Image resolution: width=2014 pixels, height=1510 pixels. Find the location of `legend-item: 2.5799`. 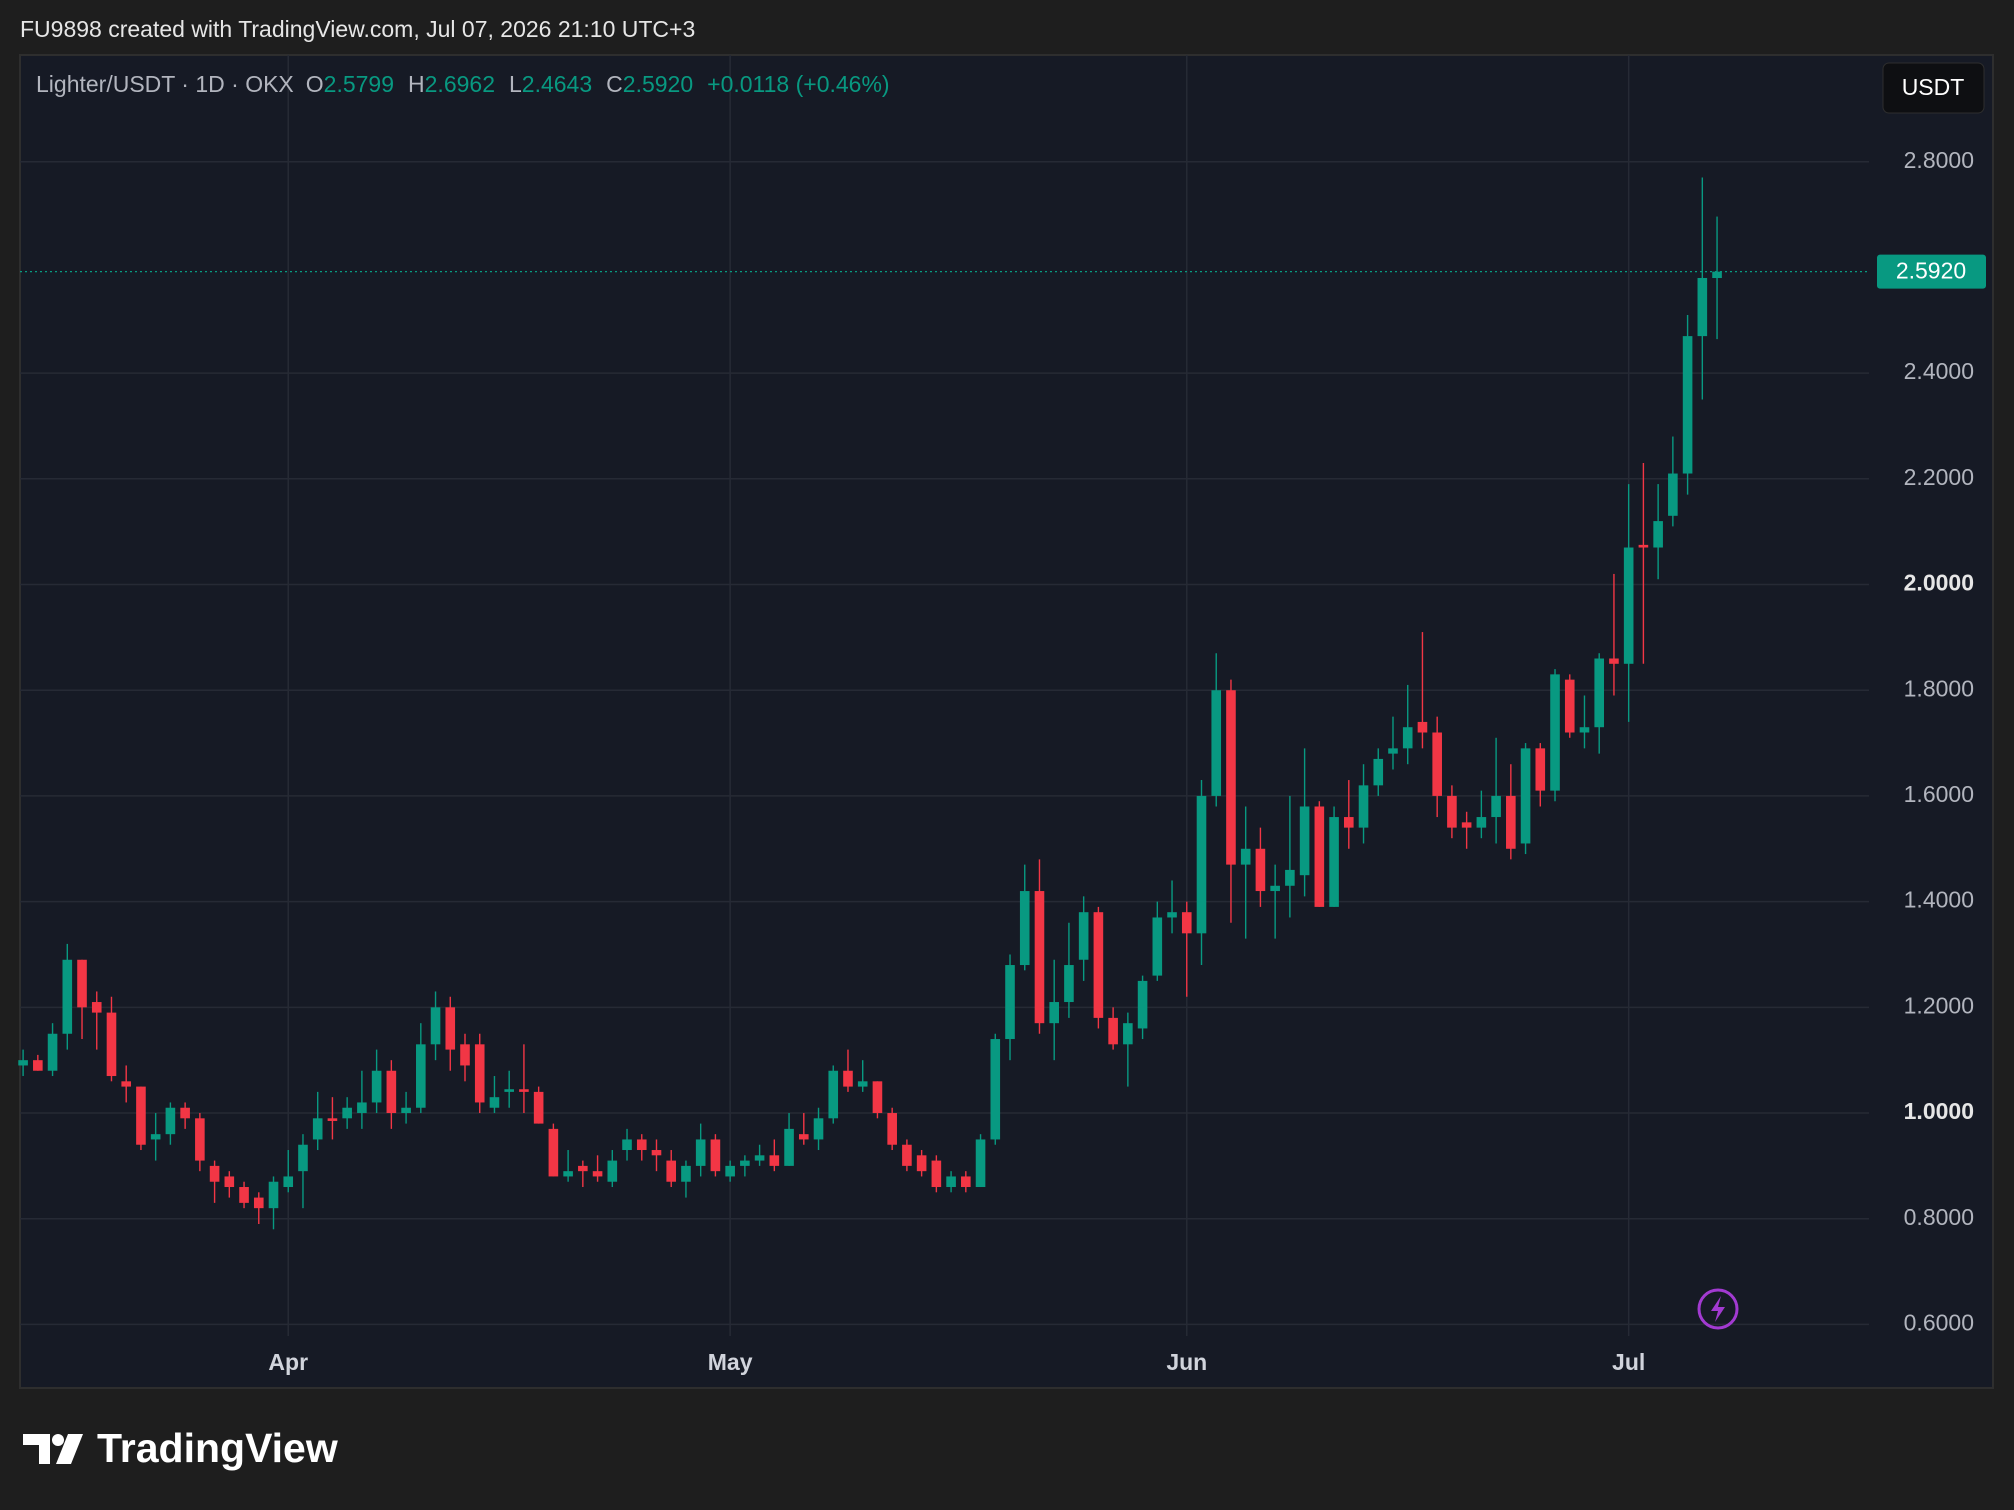

legend-item: 2.5799 is located at coordinates (359, 84).